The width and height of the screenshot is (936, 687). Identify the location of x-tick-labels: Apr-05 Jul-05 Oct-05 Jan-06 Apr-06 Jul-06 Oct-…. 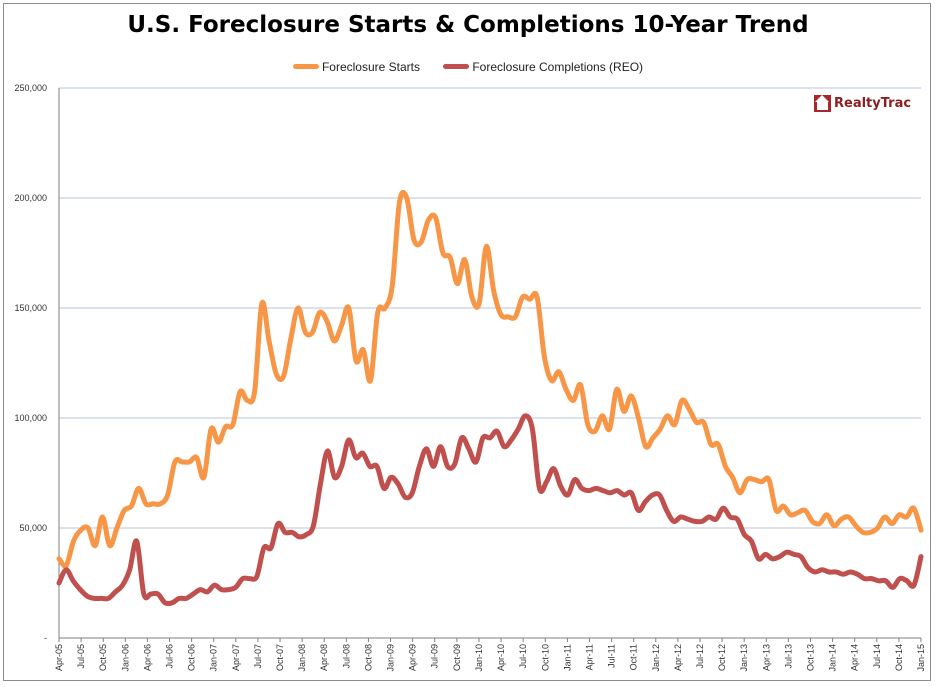
(490, 658).